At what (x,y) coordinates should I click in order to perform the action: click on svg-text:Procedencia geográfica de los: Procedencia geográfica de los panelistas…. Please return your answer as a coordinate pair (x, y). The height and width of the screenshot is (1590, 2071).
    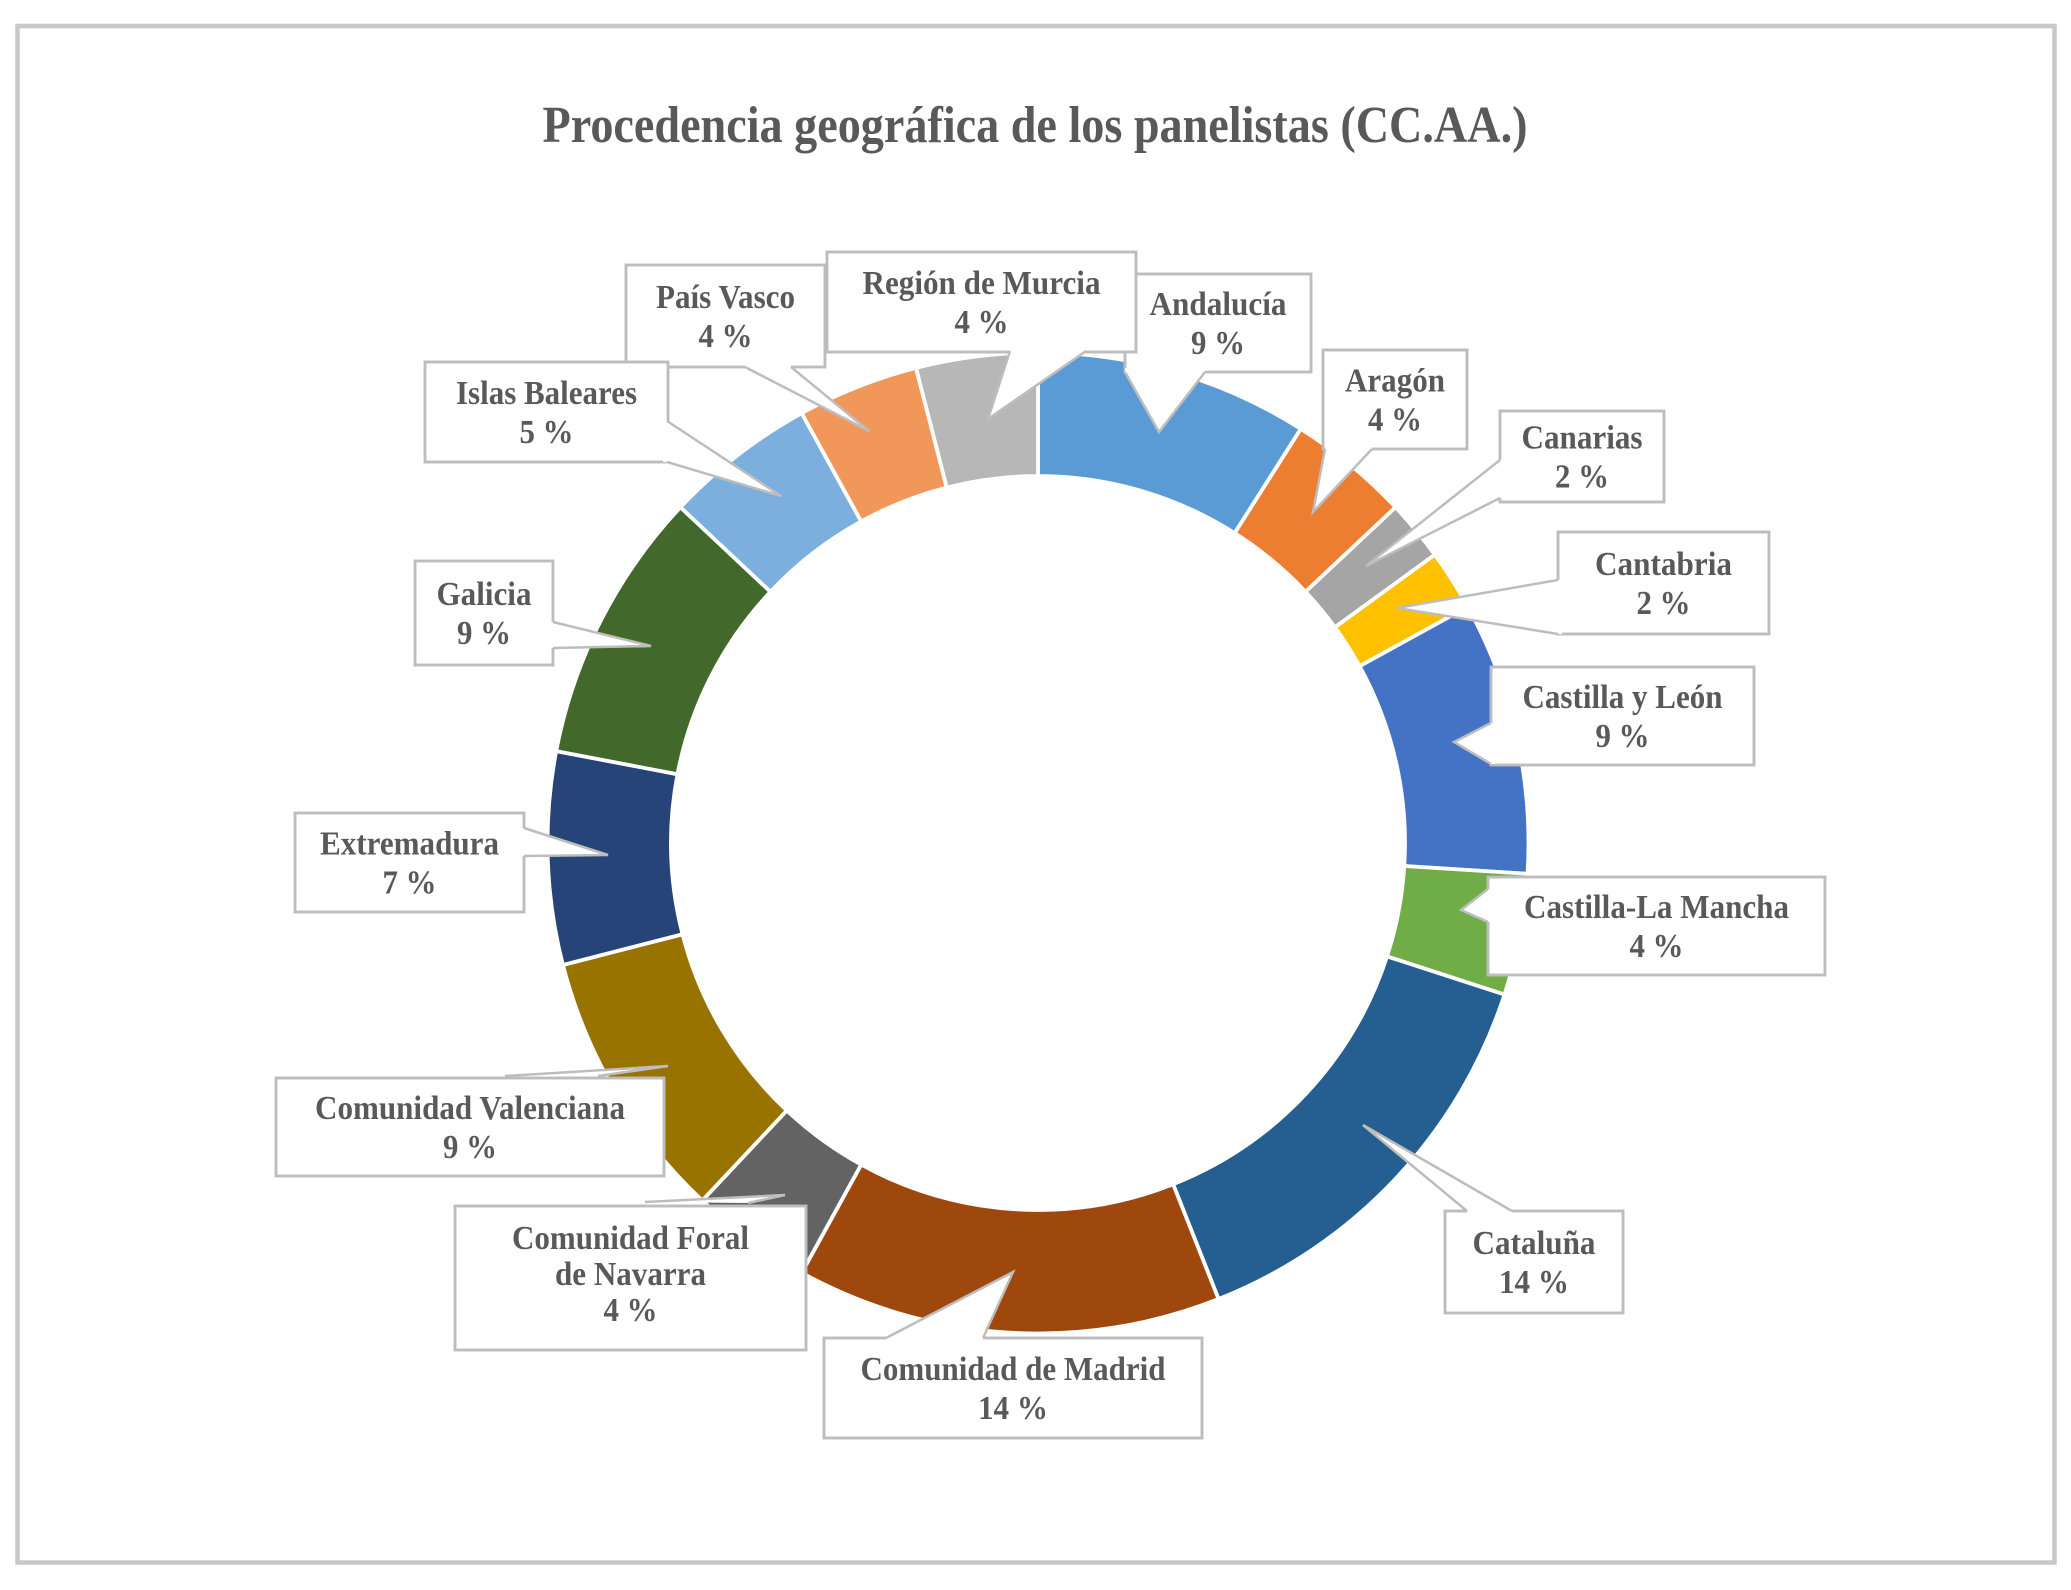
    Looking at the image, I should click on (1035, 125).